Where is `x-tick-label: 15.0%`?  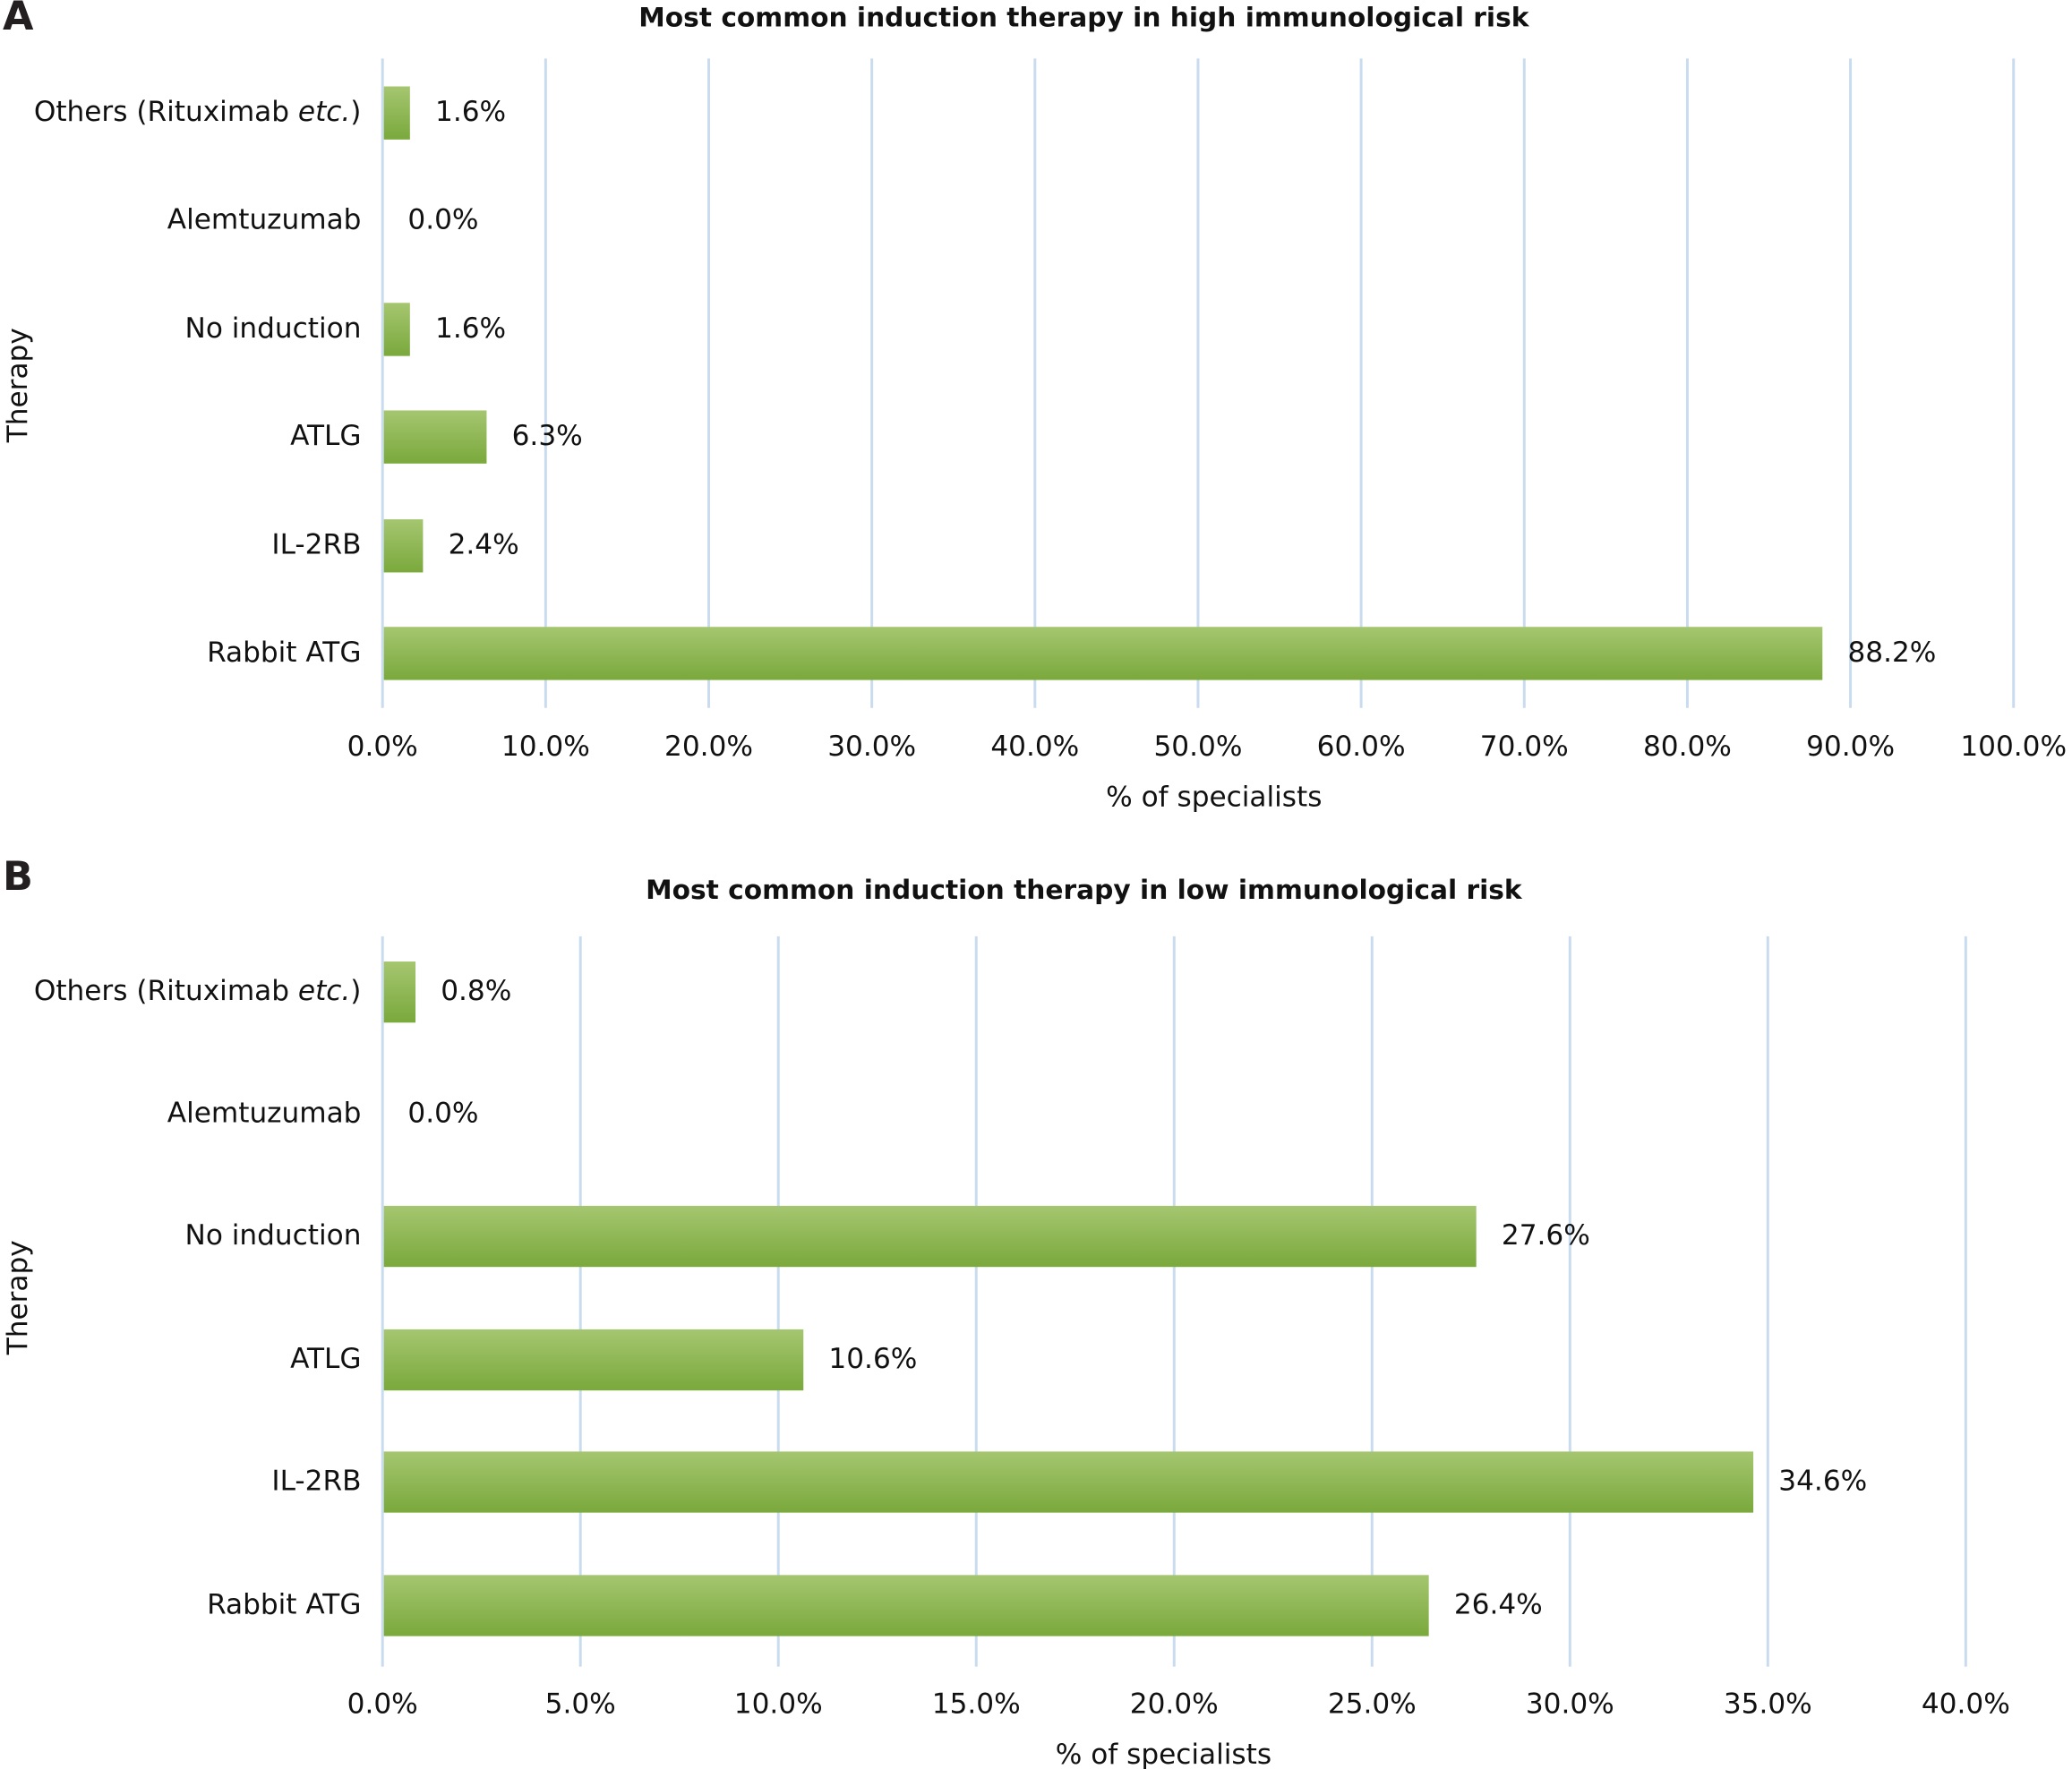
x-tick-label: 15.0% is located at coordinates (976, 1704).